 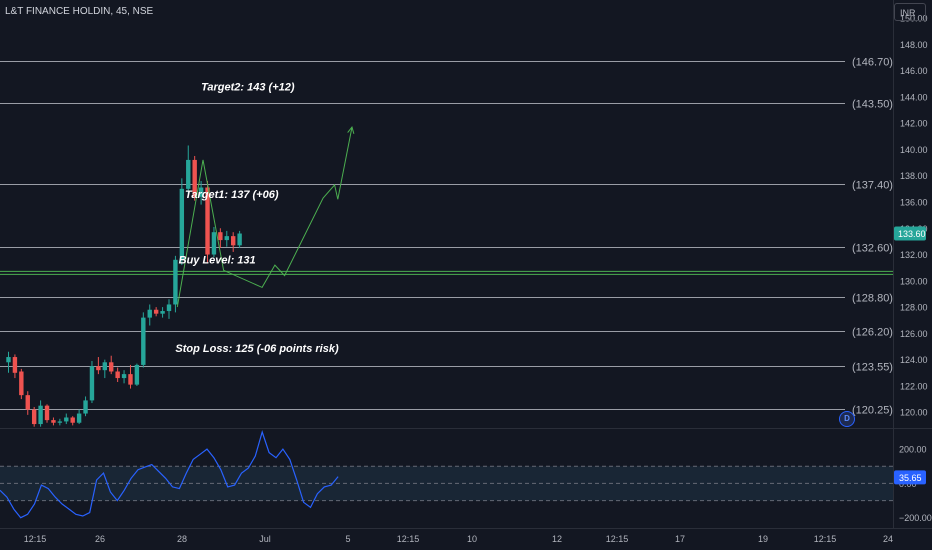 I want to click on time-tick-label: 12, so click(x=557, y=539).